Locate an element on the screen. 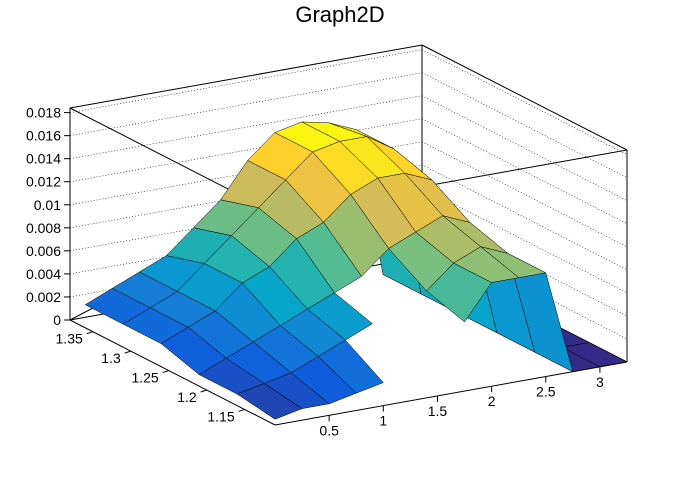 The width and height of the screenshot is (696, 477). z-tick-label: 0 is located at coordinates (57, 320).